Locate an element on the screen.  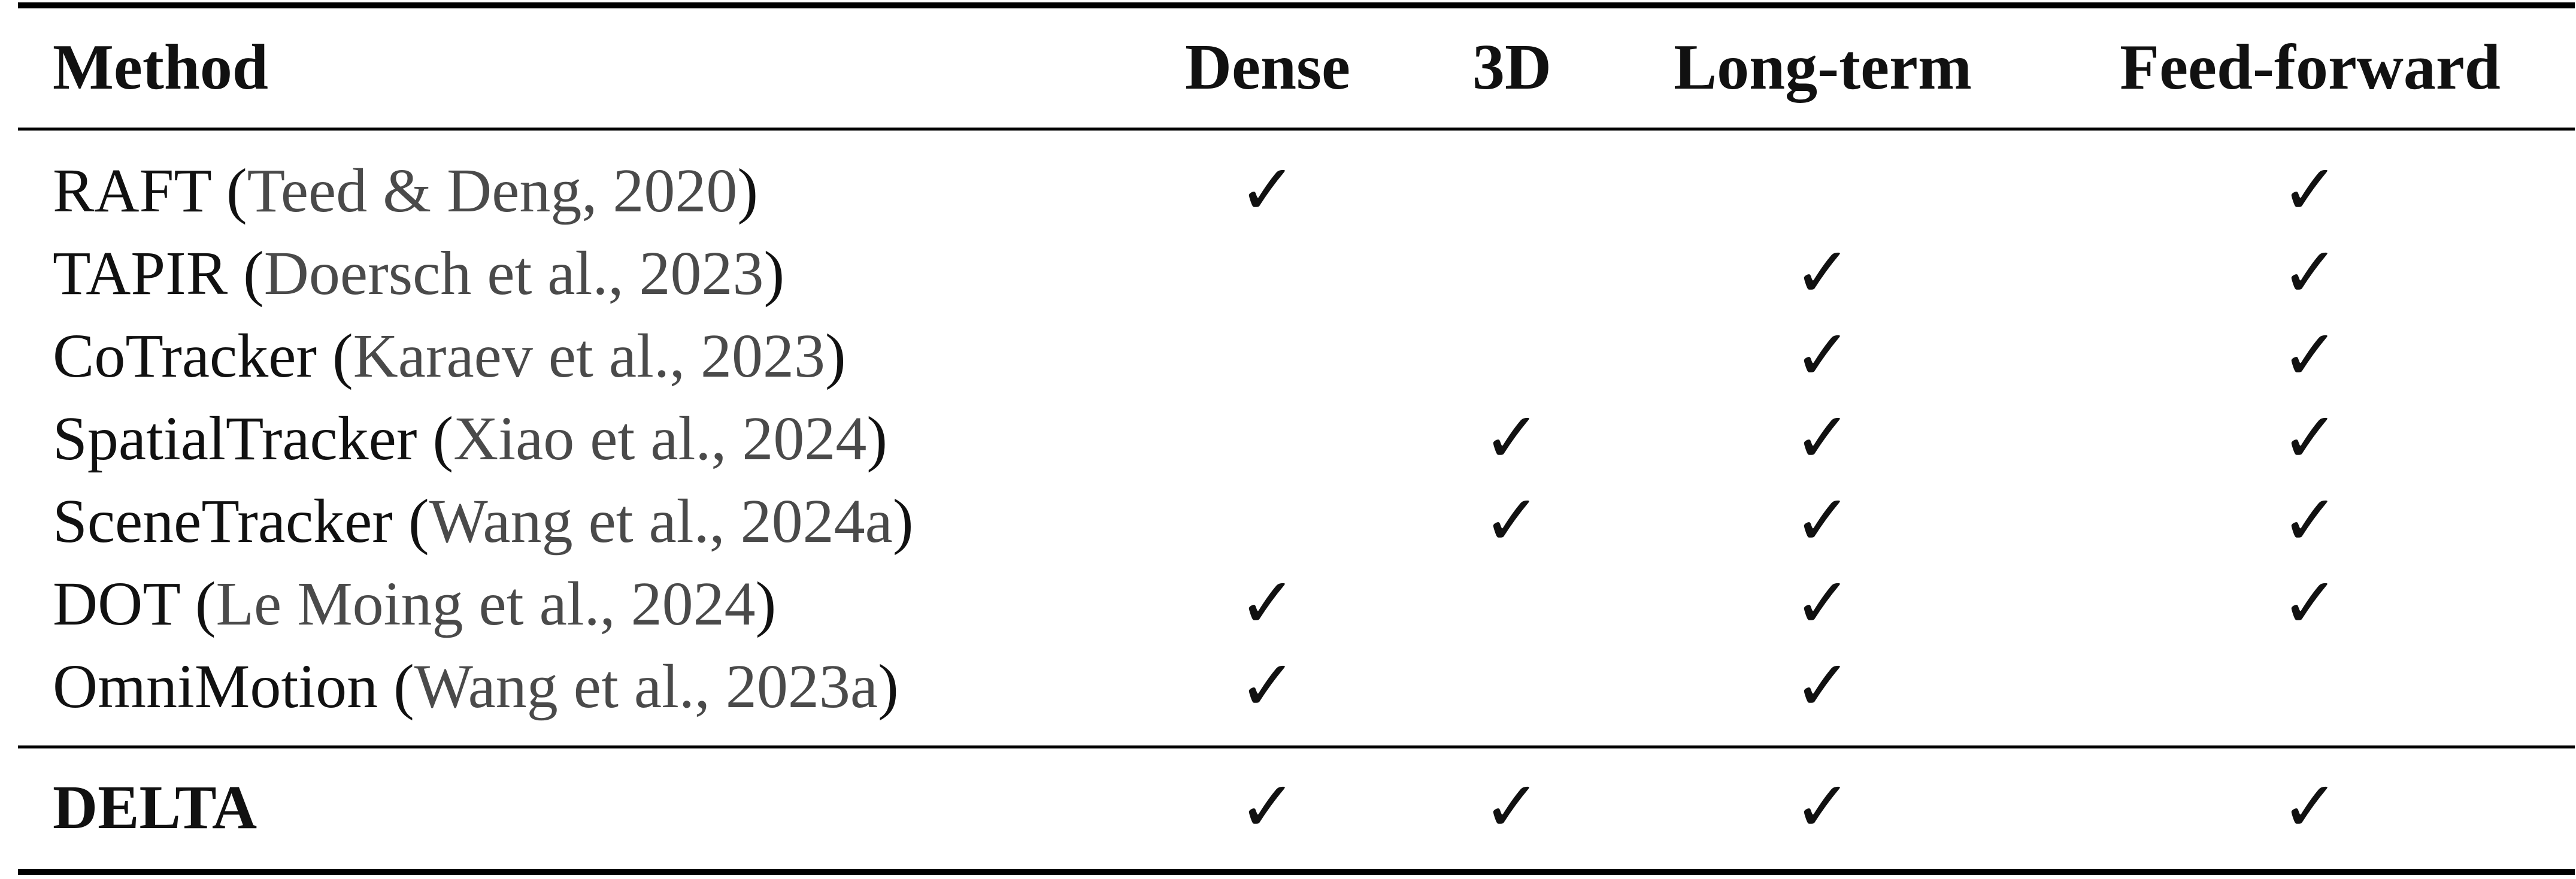
method-name: SpatialTracker is located at coordinates (235, 439).